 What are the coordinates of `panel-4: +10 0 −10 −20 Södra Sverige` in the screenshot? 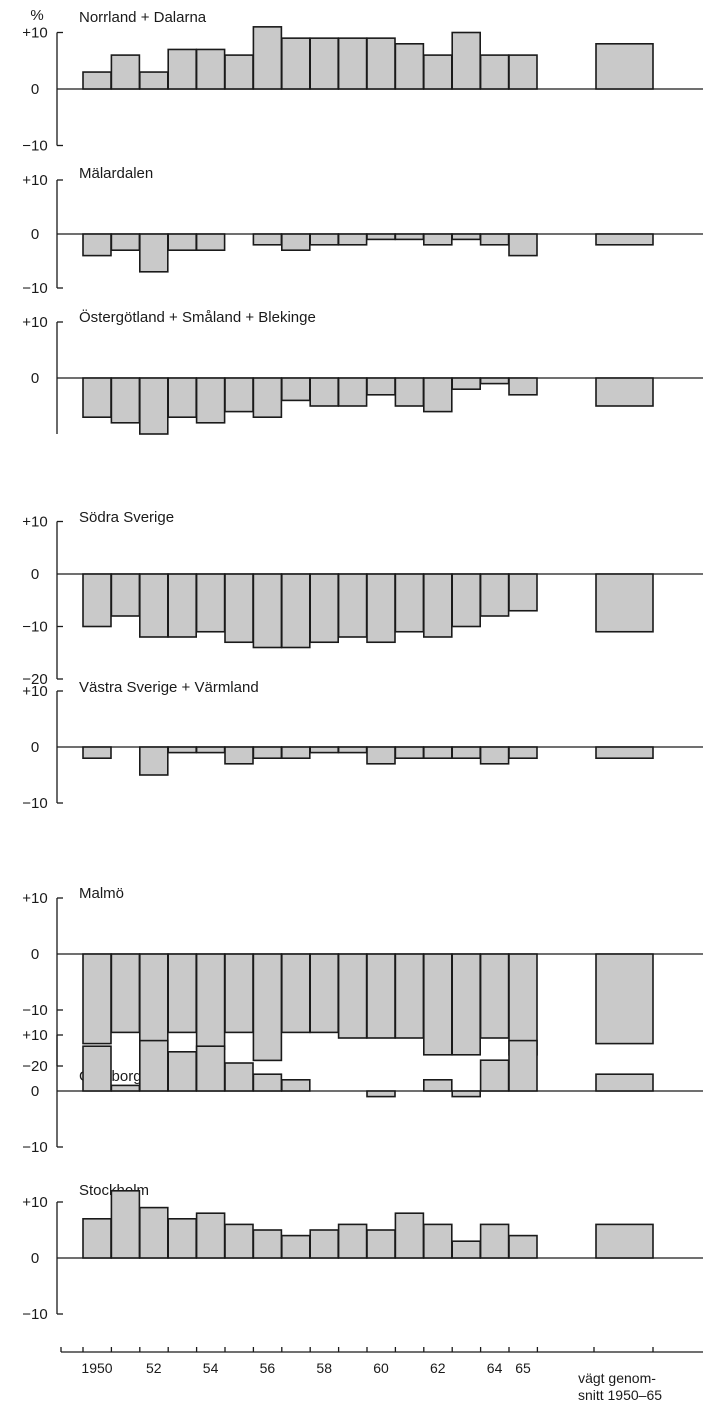 It's located at (362, 598).